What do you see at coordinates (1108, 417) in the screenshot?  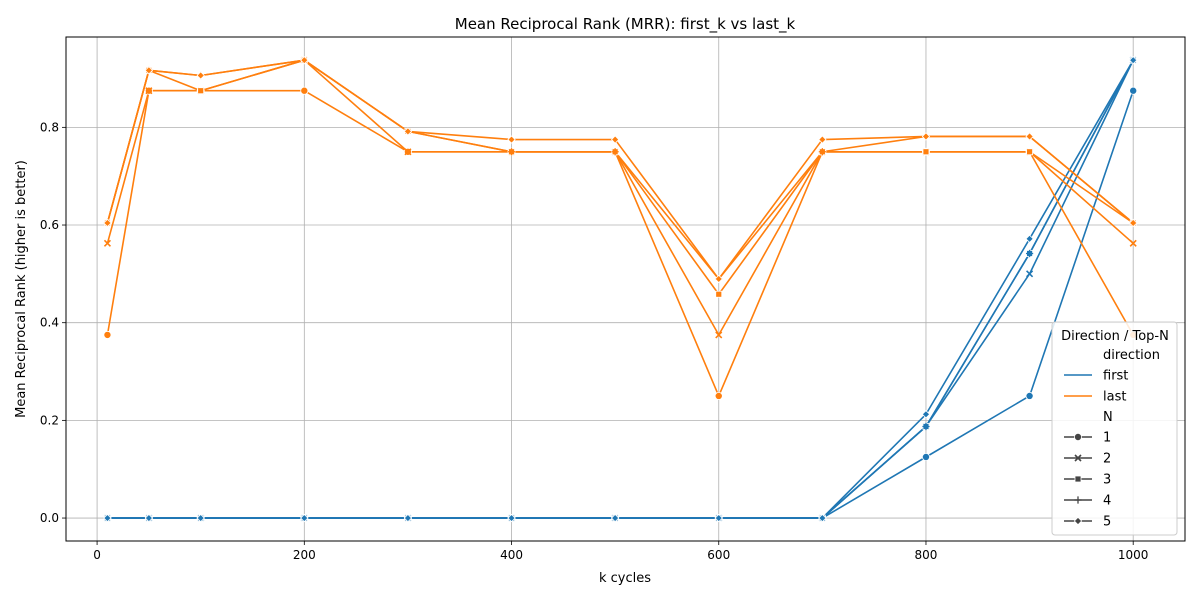 I see `legend-header-n: N` at bounding box center [1108, 417].